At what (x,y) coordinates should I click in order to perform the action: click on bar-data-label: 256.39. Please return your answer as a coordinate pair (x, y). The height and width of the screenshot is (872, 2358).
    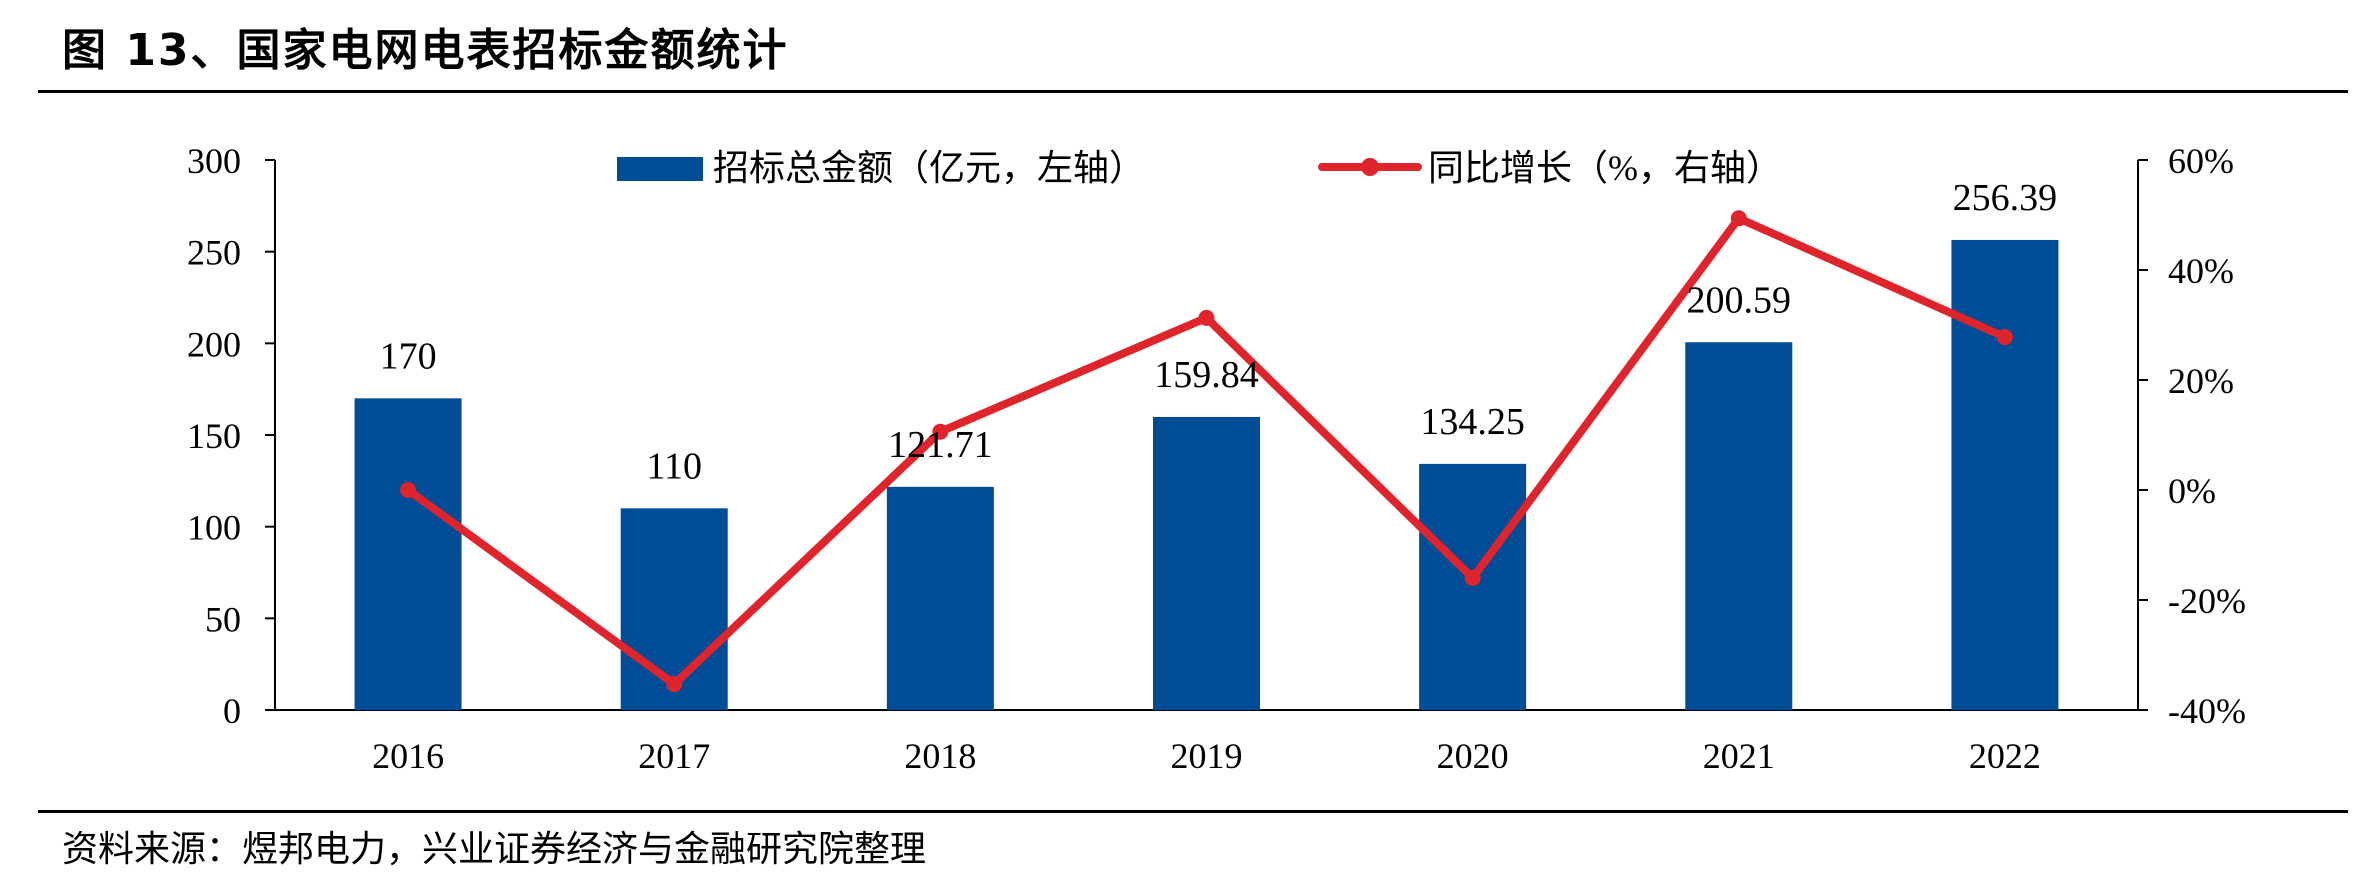
    Looking at the image, I should click on (2005, 198).